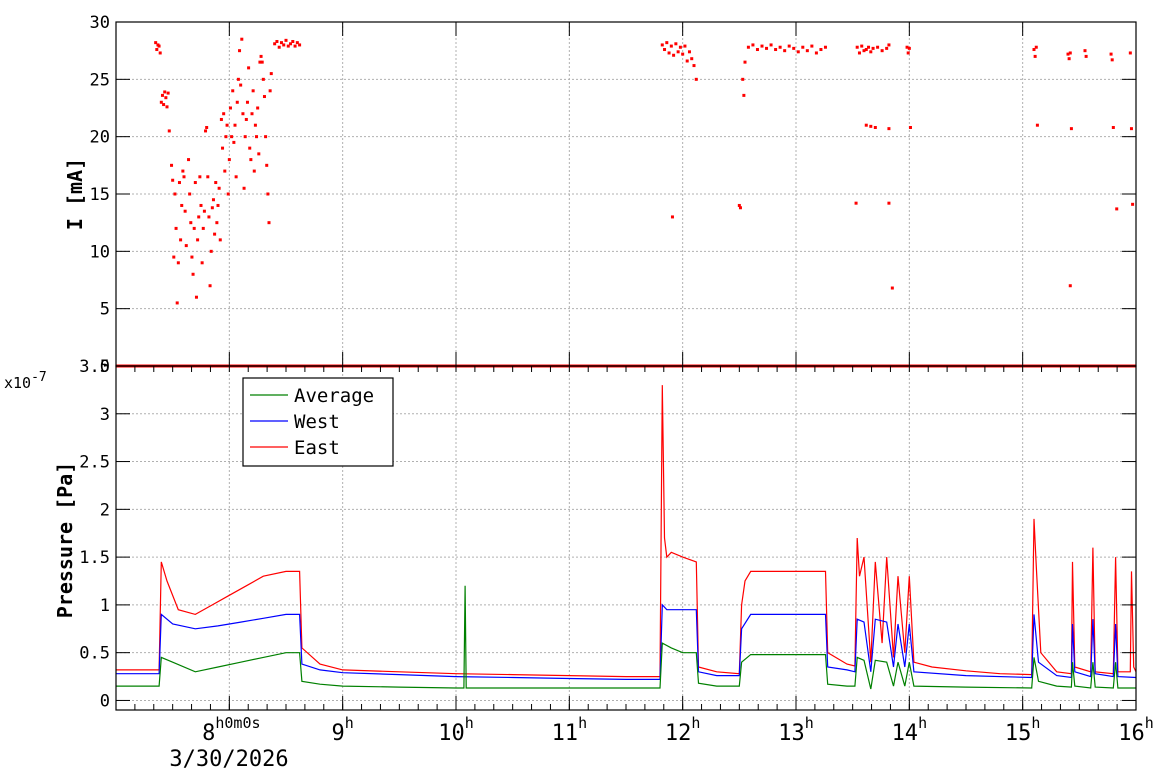 The height and width of the screenshot is (782, 1158). I want to click on pressure-line-west, so click(626, 641).